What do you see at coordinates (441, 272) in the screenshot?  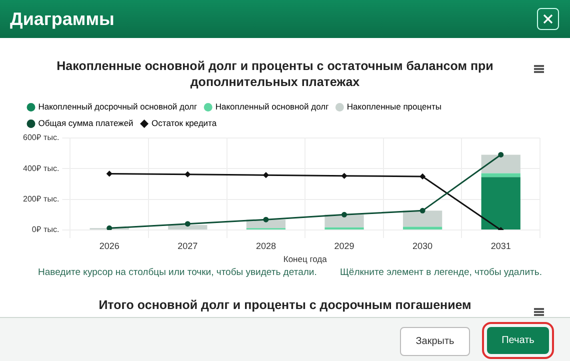 I see `text: Щёлкните элемент в легенде, чтобы удалить.` at bounding box center [441, 272].